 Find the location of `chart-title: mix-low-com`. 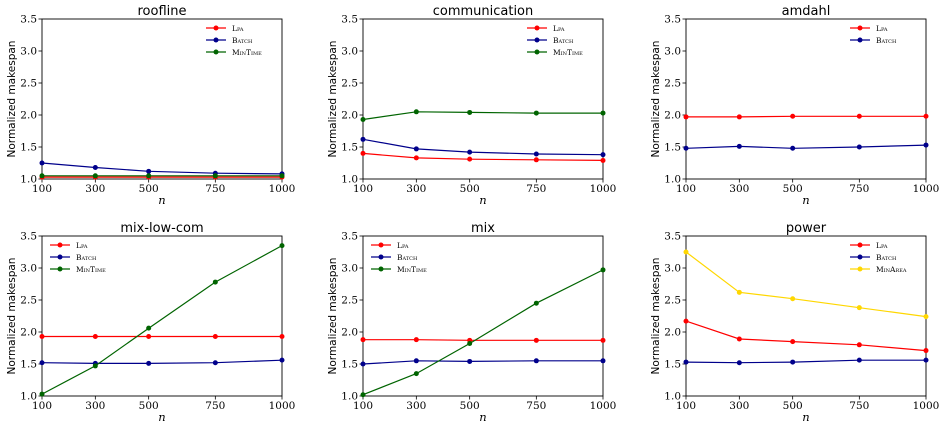

chart-title: mix-low-com is located at coordinates (161, 228).